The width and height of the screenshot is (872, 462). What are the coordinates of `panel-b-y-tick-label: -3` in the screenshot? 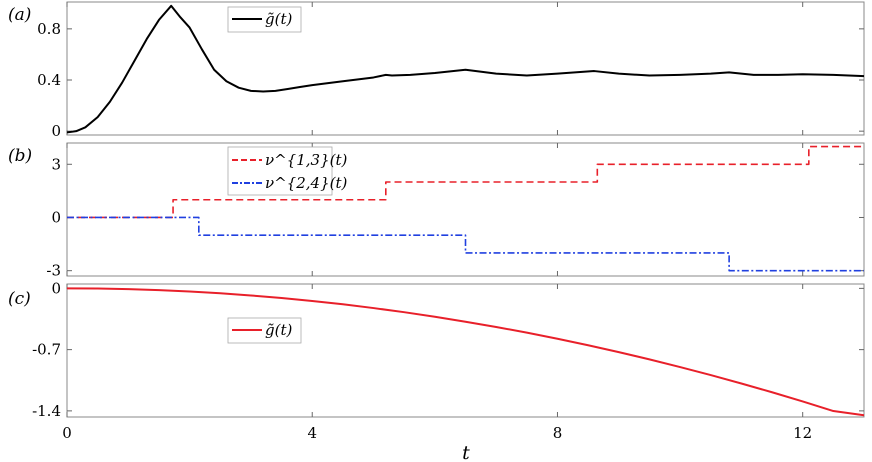 It's located at (53, 271).